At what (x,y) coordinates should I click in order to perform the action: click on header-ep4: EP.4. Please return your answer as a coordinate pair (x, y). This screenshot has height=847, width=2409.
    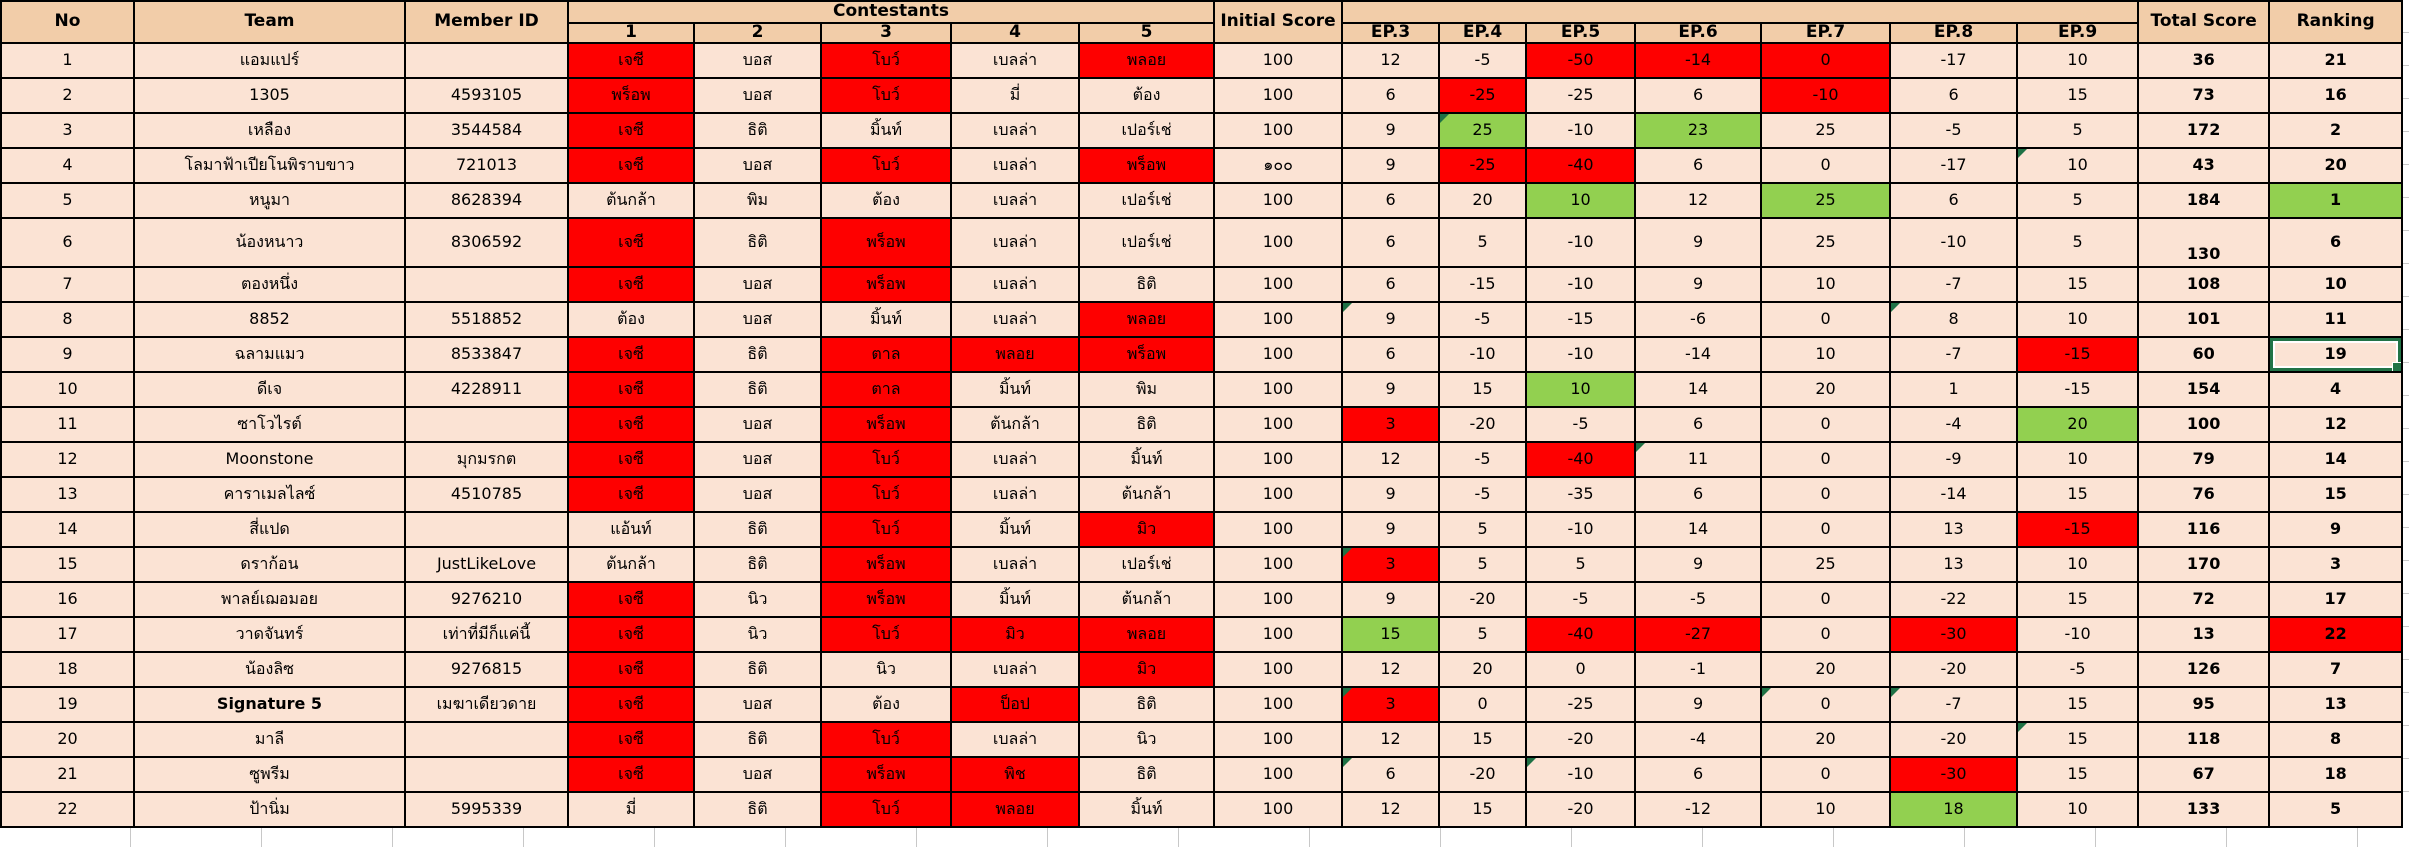
    Looking at the image, I should click on (1483, 33).